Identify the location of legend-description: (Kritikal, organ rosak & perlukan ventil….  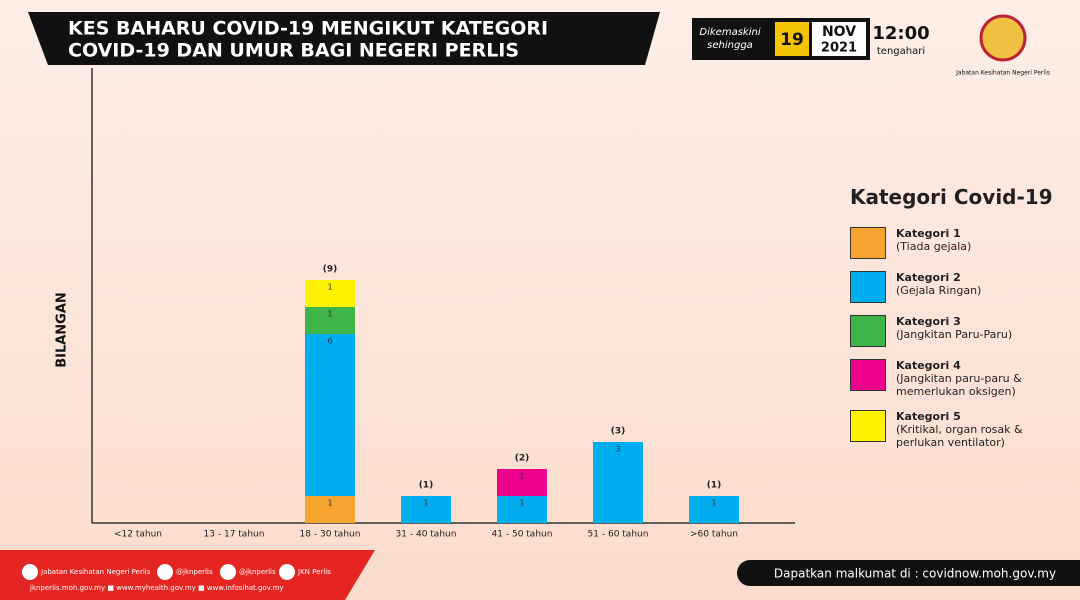
(959, 436).